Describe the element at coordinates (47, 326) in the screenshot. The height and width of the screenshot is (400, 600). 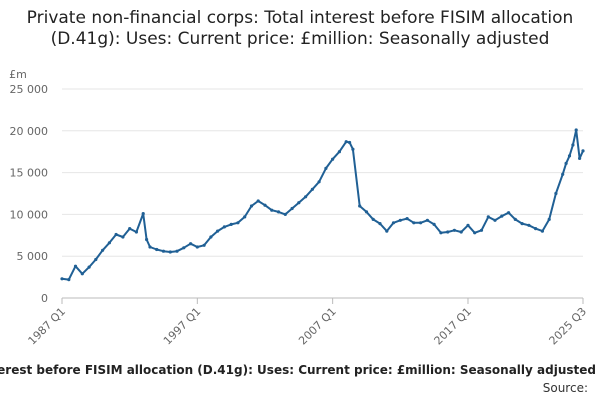
I see `x-tick-label: 1987 Q1` at that location.